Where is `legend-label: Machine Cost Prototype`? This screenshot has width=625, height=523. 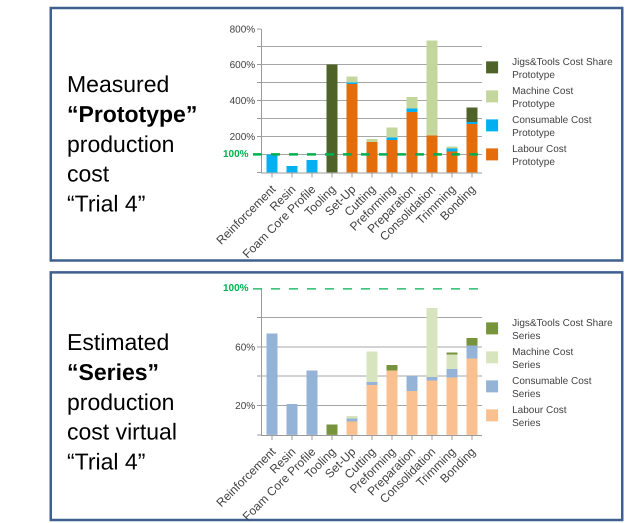 legend-label: Machine Cost Prototype is located at coordinates (543, 98).